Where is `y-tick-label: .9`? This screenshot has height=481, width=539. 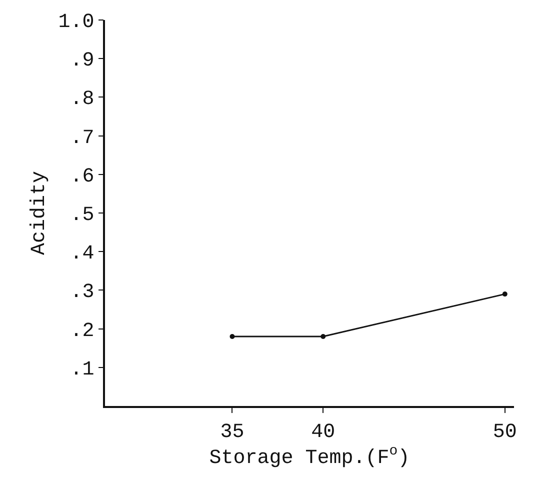 y-tick-label: .9 is located at coordinates (82, 61).